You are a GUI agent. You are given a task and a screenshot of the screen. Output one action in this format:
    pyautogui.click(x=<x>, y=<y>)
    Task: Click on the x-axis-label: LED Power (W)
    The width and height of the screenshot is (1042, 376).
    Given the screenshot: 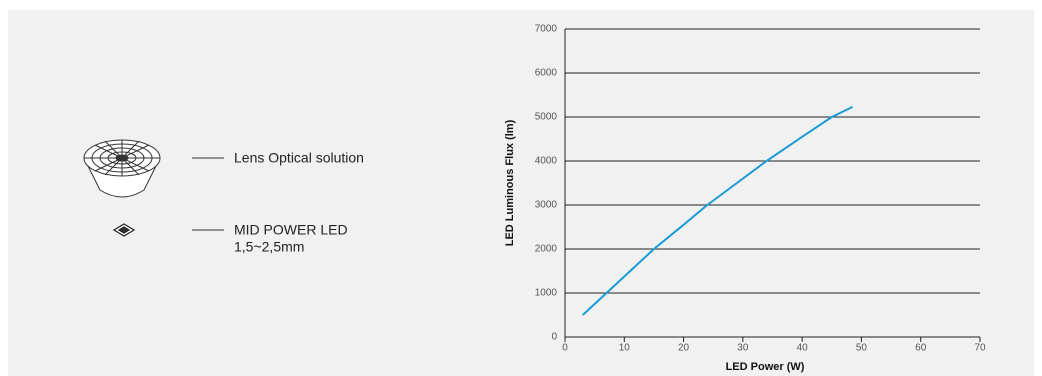 What is the action you would take?
    pyautogui.click(x=765, y=367)
    